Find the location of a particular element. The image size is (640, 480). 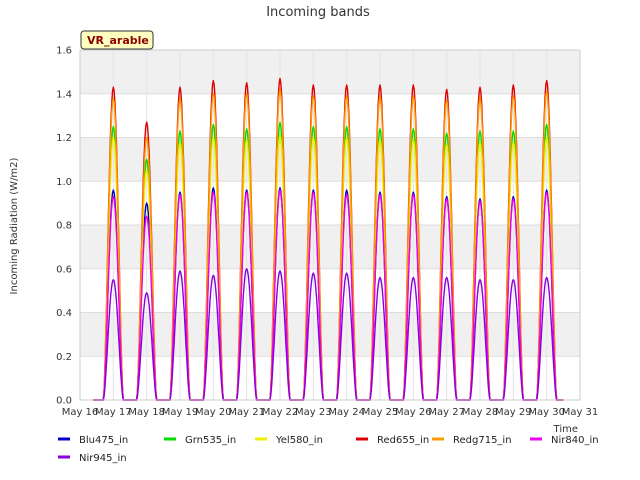

station-badge-label: VR_arable is located at coordinates (118, 40).